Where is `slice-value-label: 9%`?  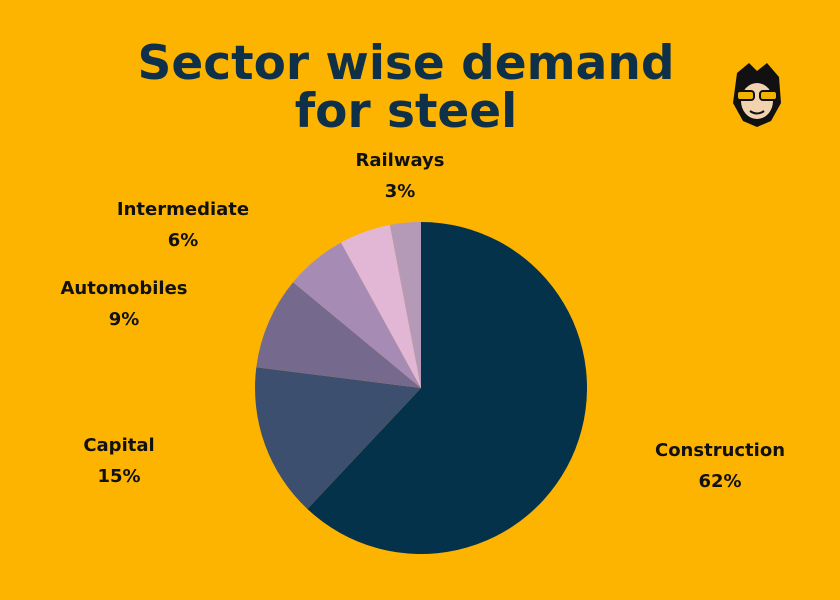
slice-value-label: 9% is located at coordinates (124, 319).